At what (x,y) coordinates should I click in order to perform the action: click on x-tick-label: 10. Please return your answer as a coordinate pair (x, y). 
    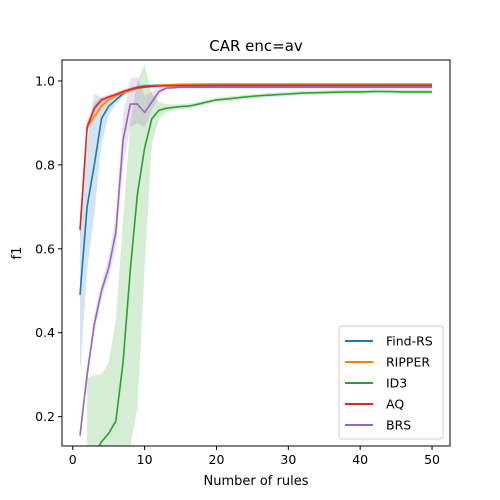
    Looking at the image, I should click on (145, 459).